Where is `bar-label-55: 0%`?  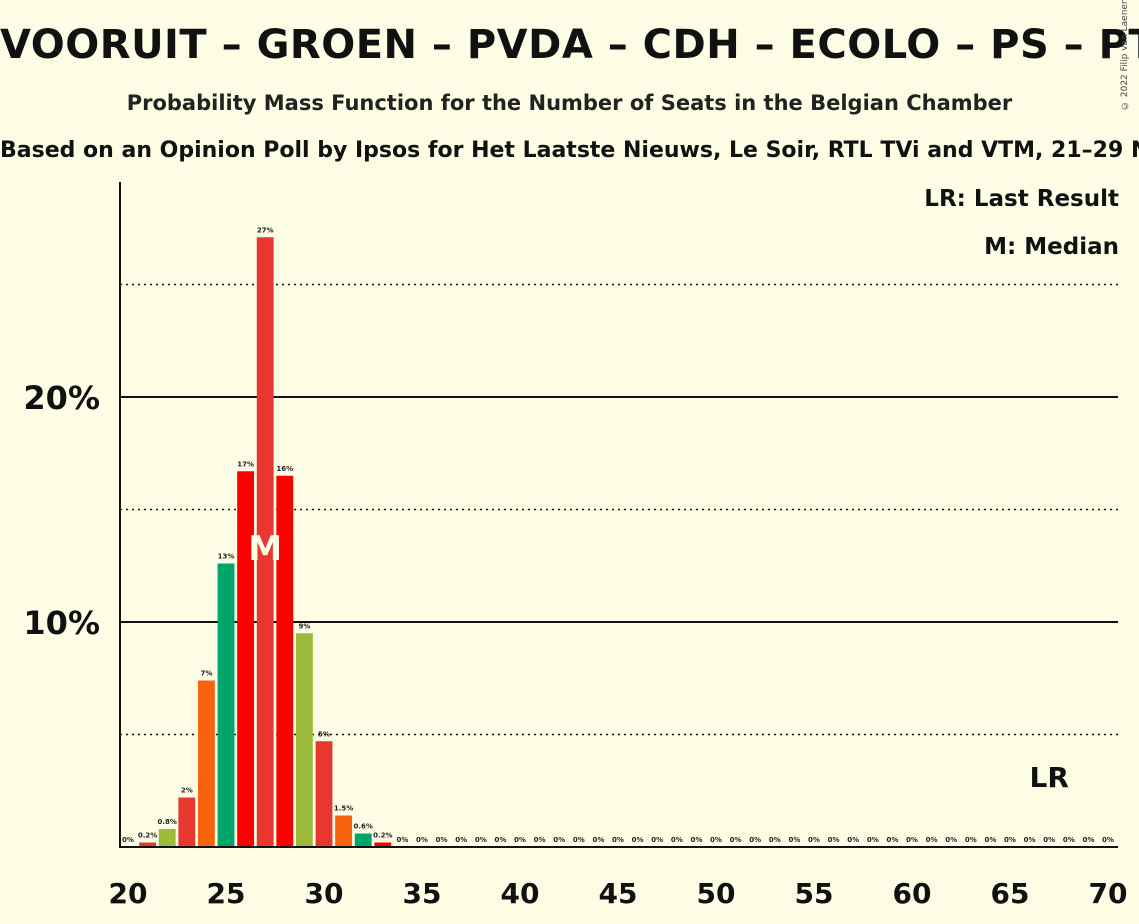 bar-label-55: 0% is located at coordinates (814, 840).